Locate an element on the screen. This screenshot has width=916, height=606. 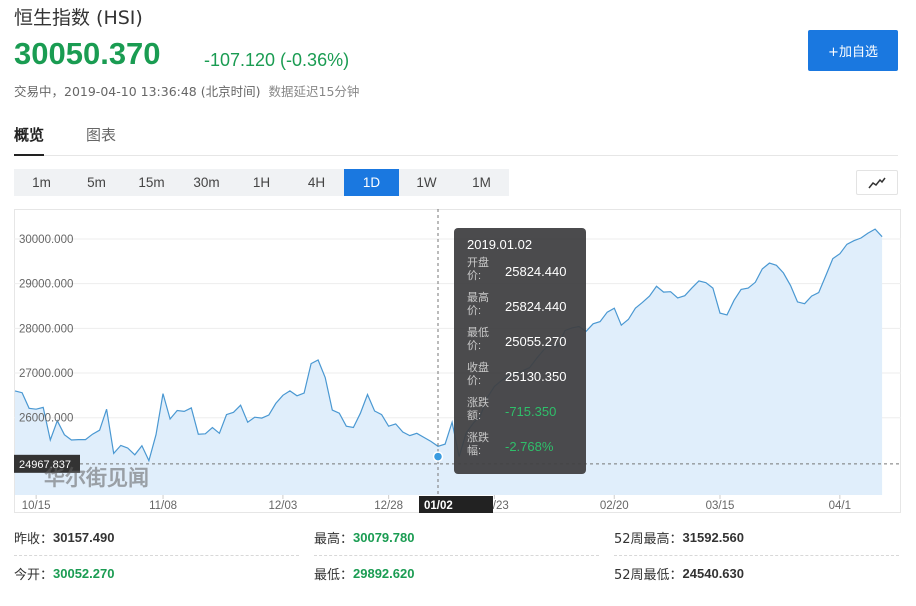
stat-label: 52周最高： is located at coordinates (648, 539).